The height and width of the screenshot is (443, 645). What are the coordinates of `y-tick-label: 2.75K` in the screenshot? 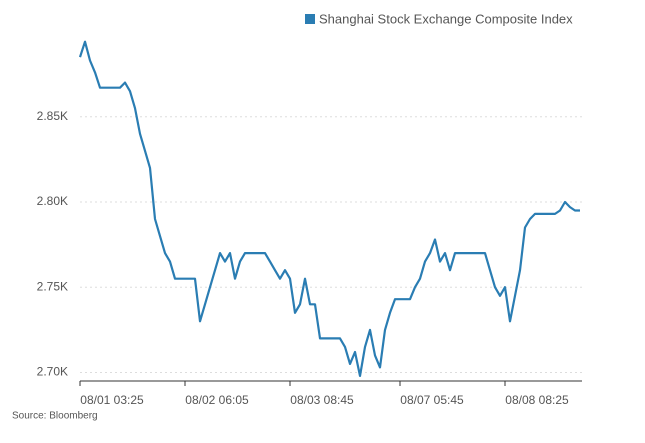 It's located at (52, 286).